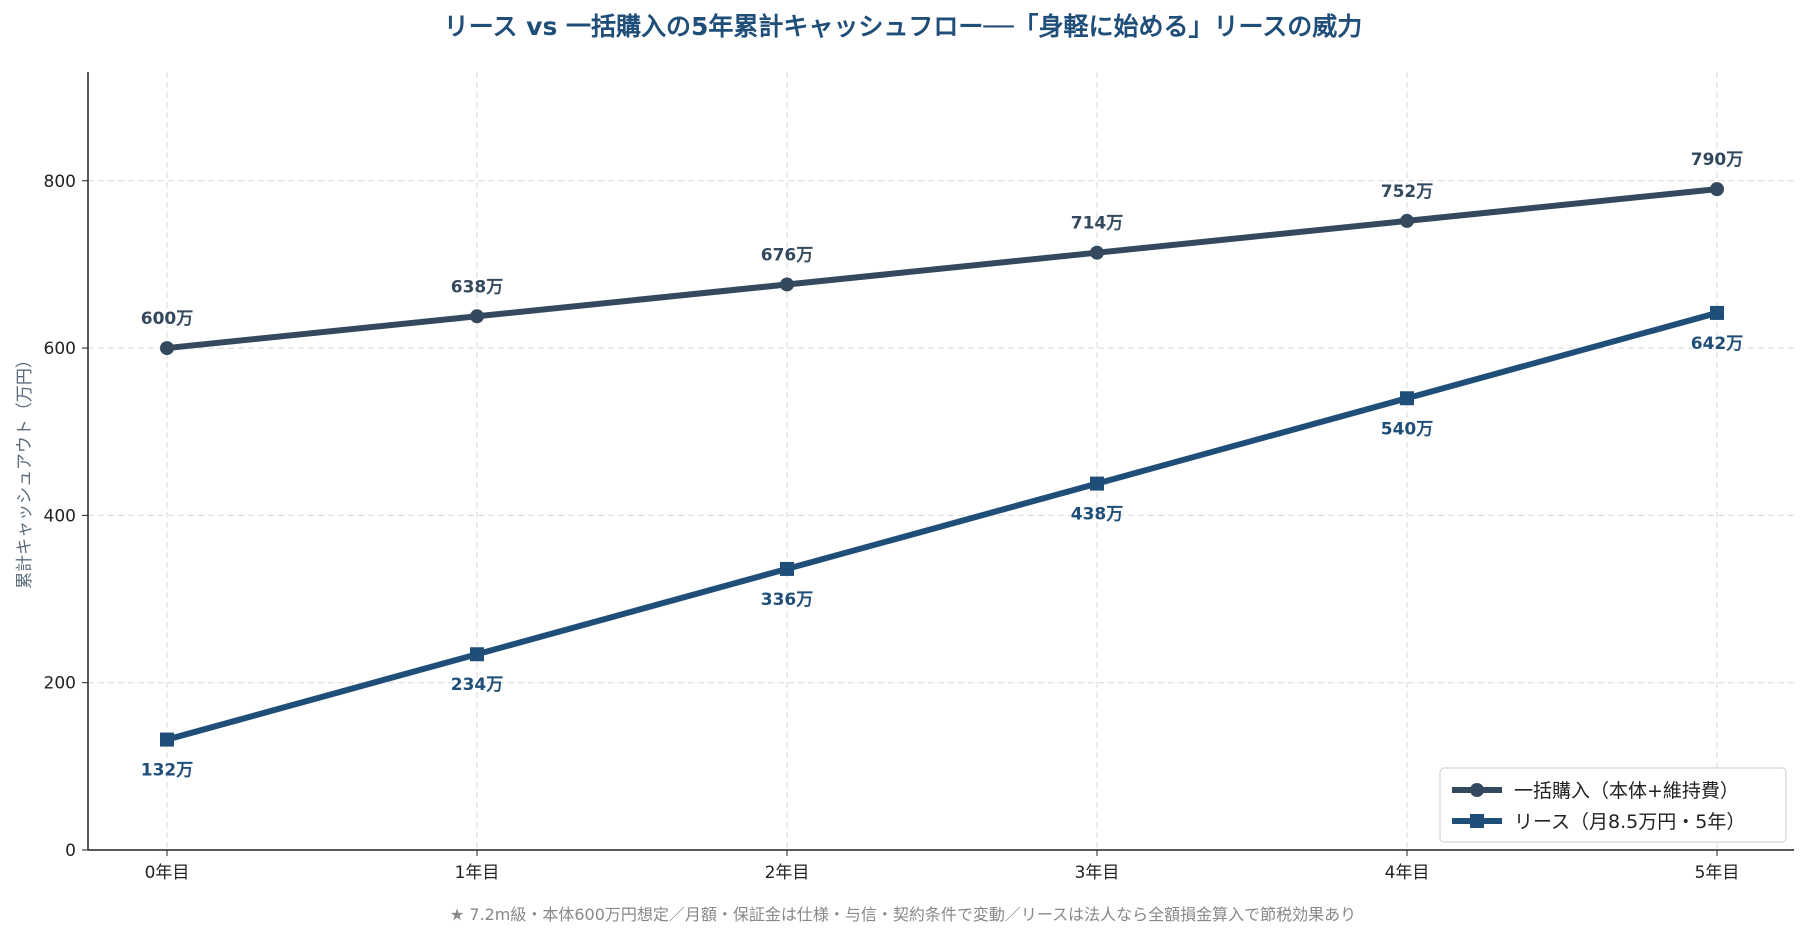  Describe the element at coordinates (60, 182) in the screenshot. I see `y-tick-label: 800` at that location.